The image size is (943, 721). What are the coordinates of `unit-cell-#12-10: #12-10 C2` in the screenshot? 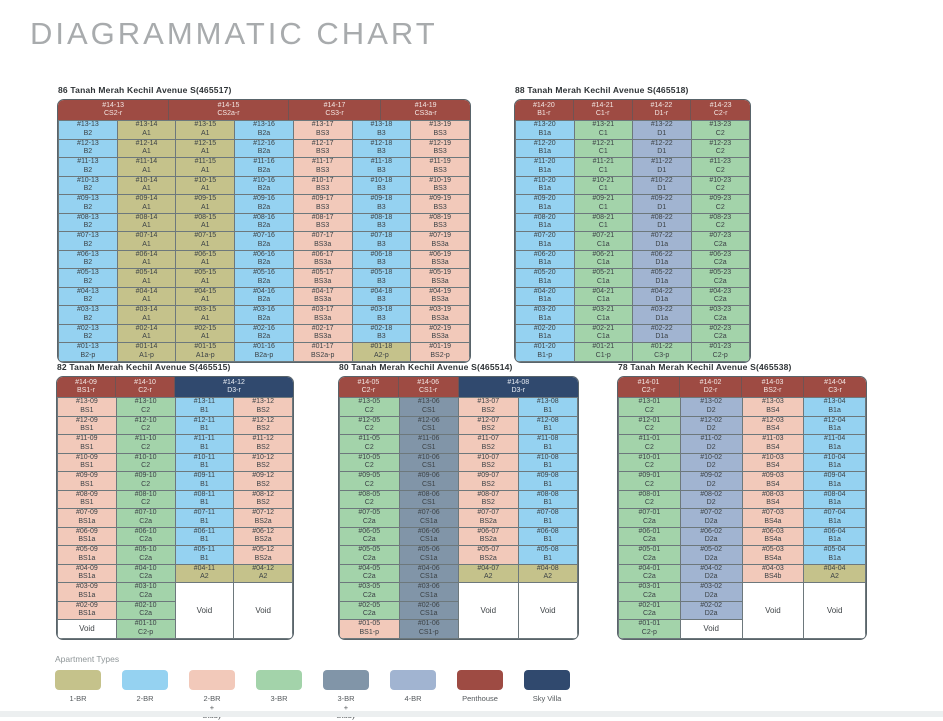 It's located at (145, 425).